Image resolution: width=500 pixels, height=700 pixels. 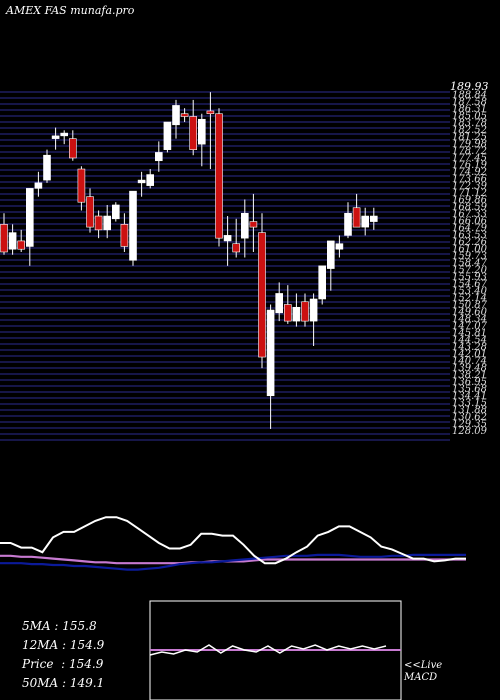 I want to click on price-tick-label: 179.98, so click(x=469, y=144).